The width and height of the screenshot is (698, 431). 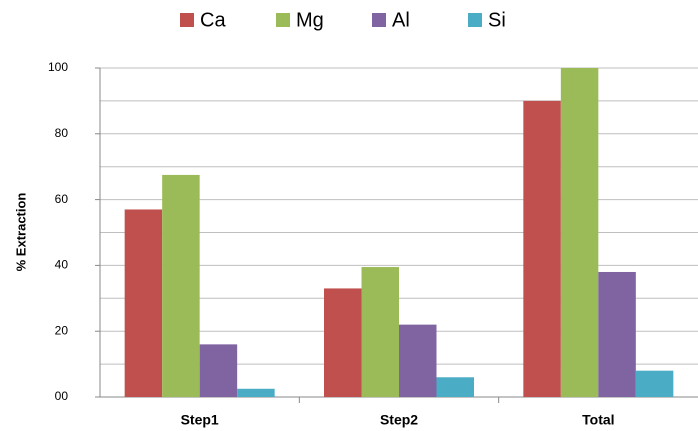 I want to click on y-tick-label: 100, so click(x=58, y=67).